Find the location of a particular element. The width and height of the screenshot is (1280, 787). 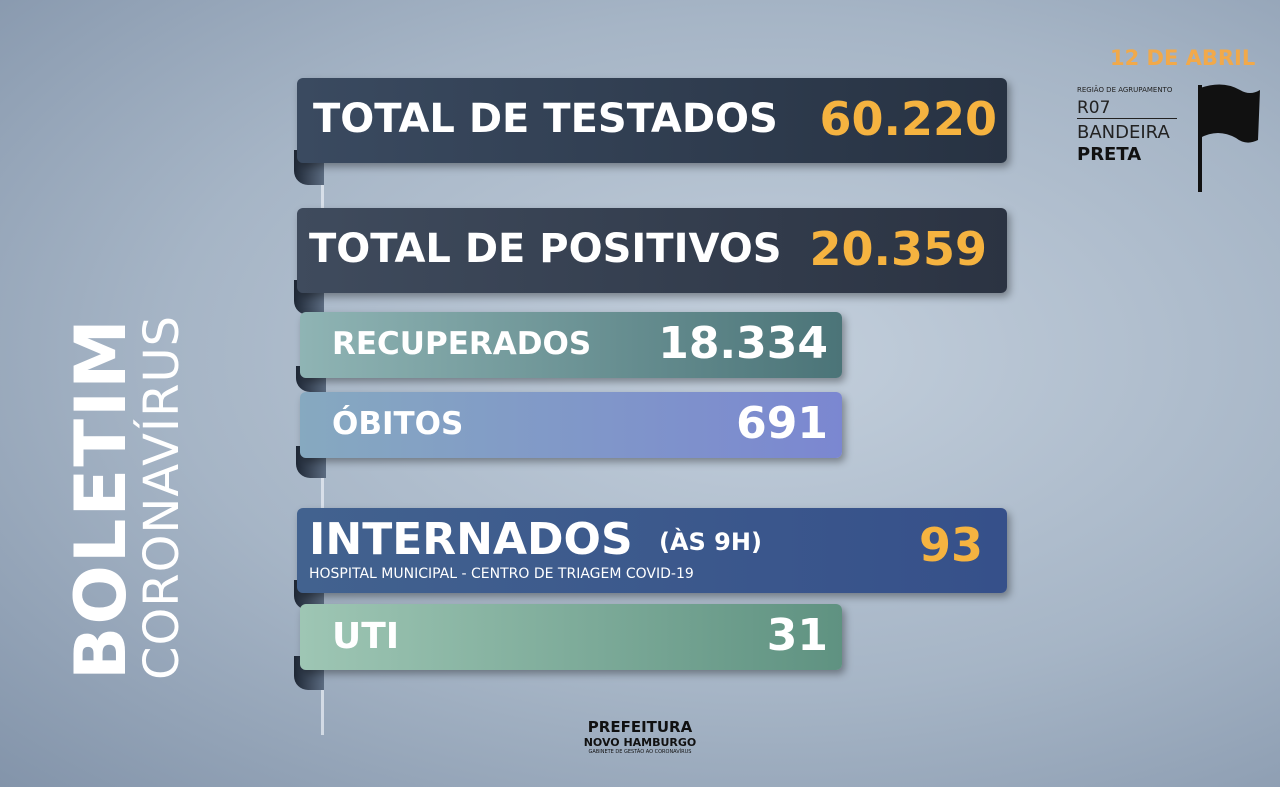

icu-label: UTI is located at coordinates (366, 636).